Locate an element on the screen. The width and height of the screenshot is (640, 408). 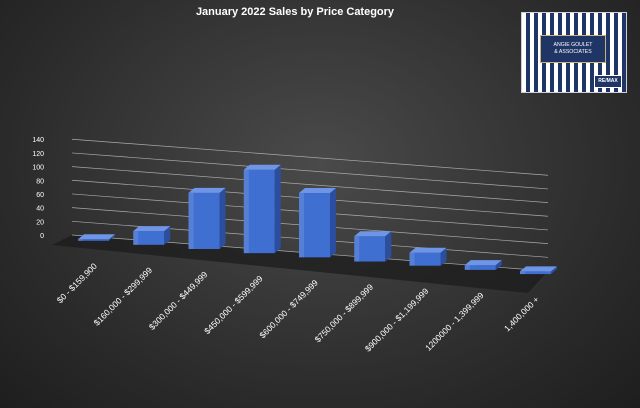
x-tick-label: $450,000 - $599,999 is located at coordinates (233, 304).